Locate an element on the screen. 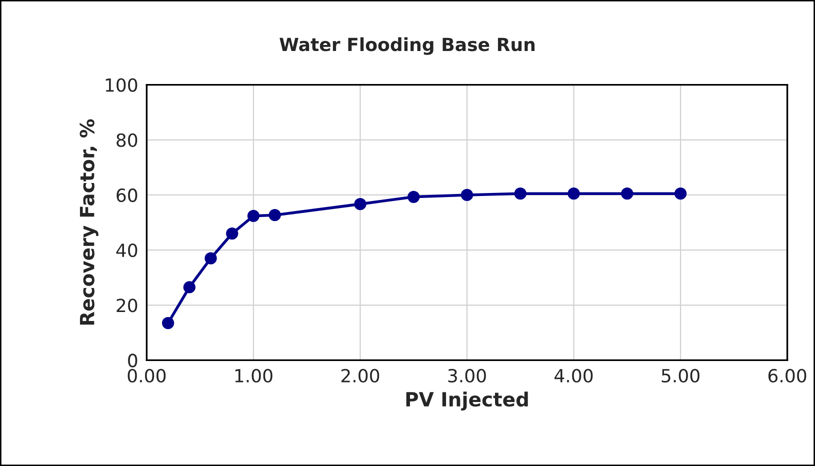 The height and width of the screenshot is (466, 815). x-tick-label: 6.00 is located at coordinates (787, 375).